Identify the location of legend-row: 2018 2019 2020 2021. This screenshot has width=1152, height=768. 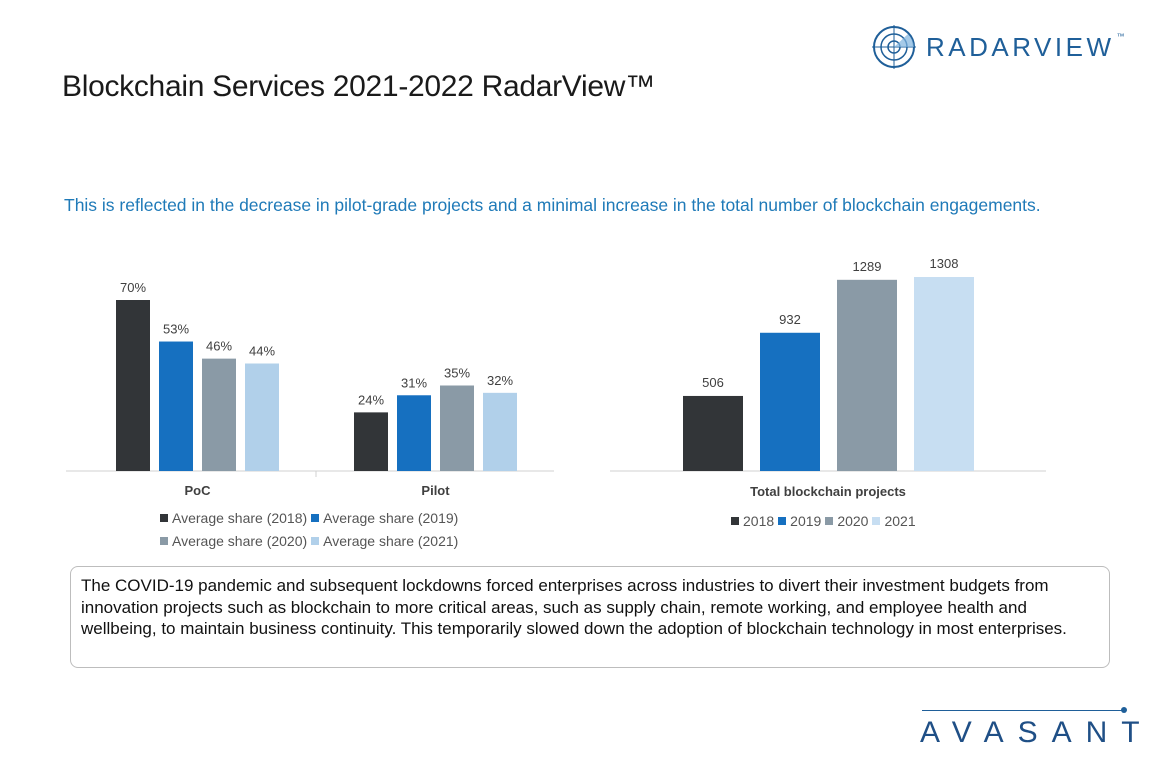
(825, 520).